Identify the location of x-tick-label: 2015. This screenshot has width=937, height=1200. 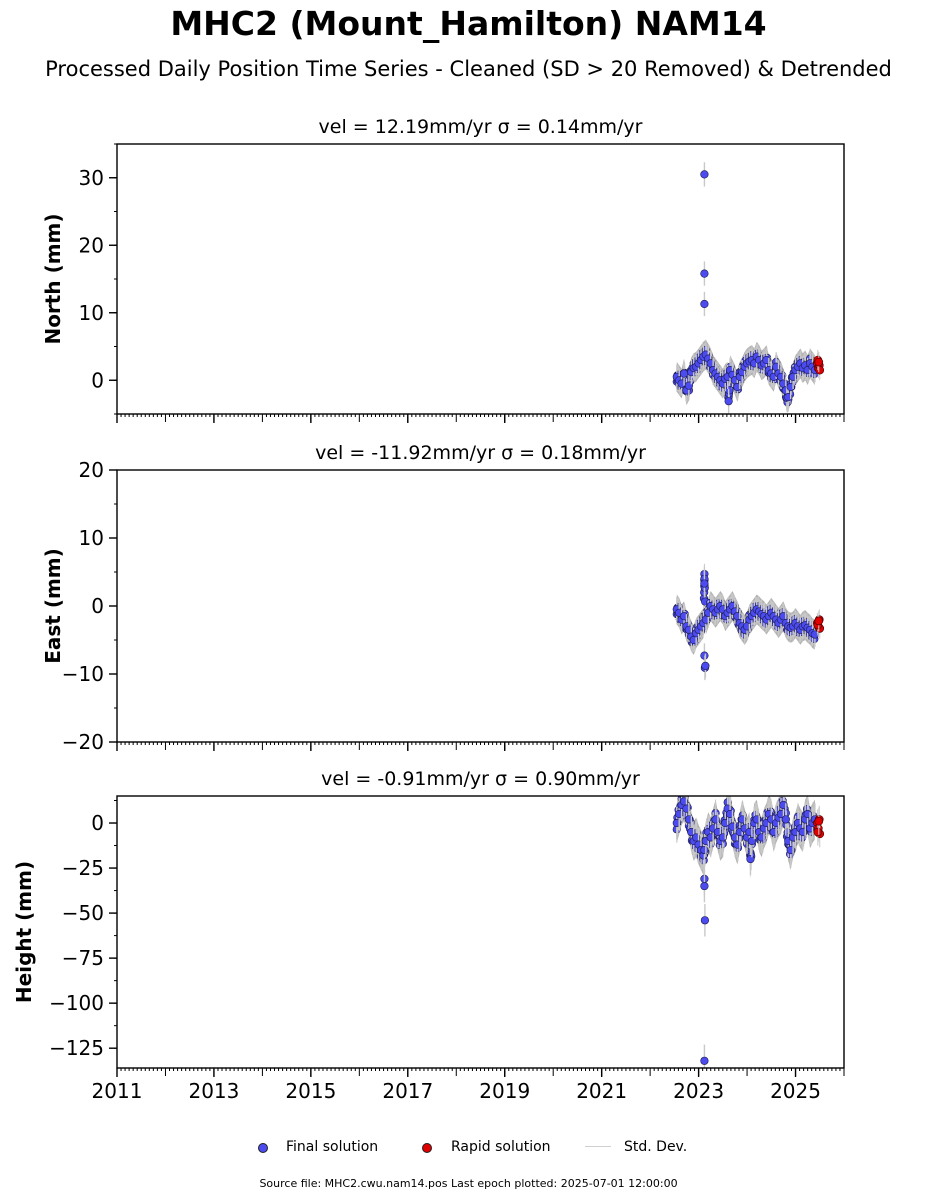
(310, 1091).